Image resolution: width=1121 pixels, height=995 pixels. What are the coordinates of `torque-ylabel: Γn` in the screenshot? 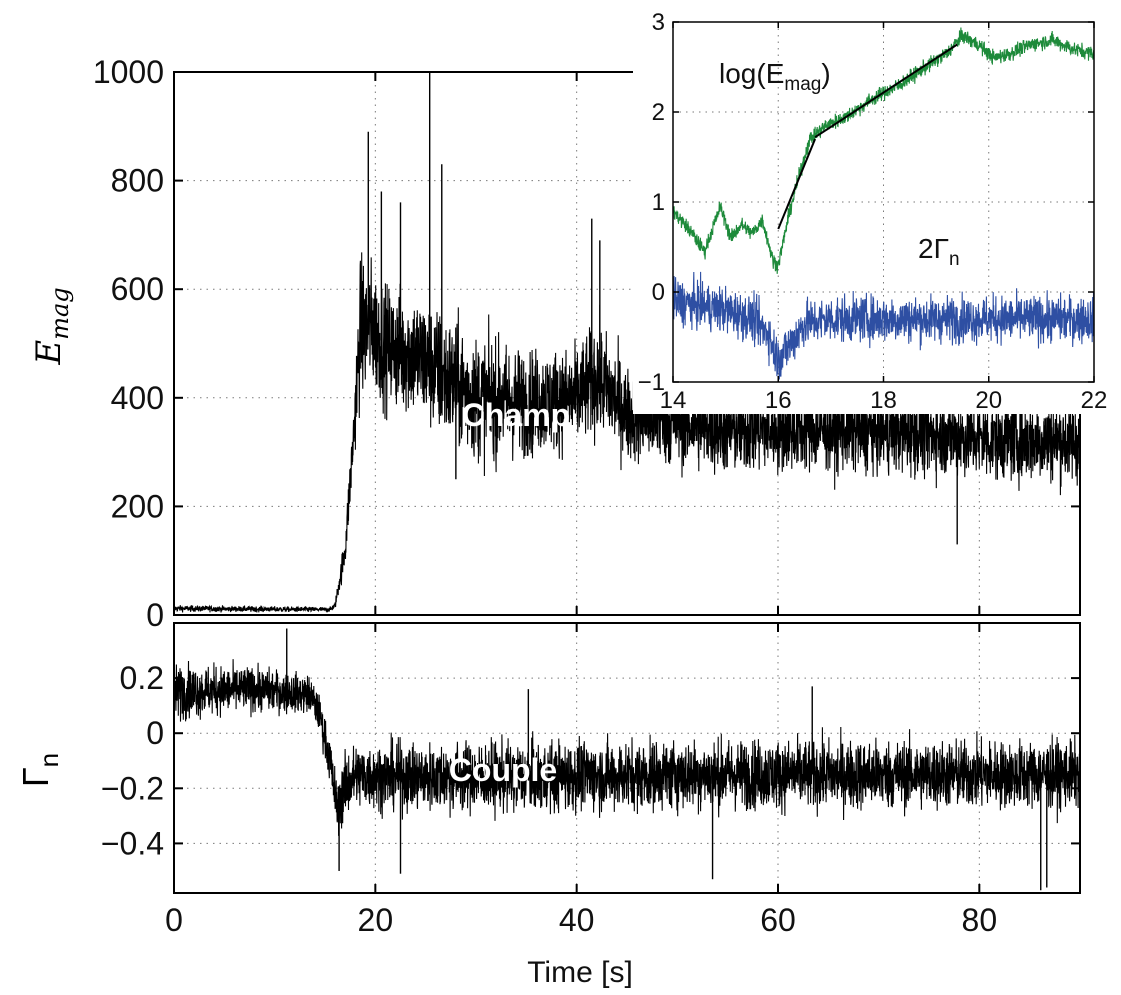 It's located at (39, 770).